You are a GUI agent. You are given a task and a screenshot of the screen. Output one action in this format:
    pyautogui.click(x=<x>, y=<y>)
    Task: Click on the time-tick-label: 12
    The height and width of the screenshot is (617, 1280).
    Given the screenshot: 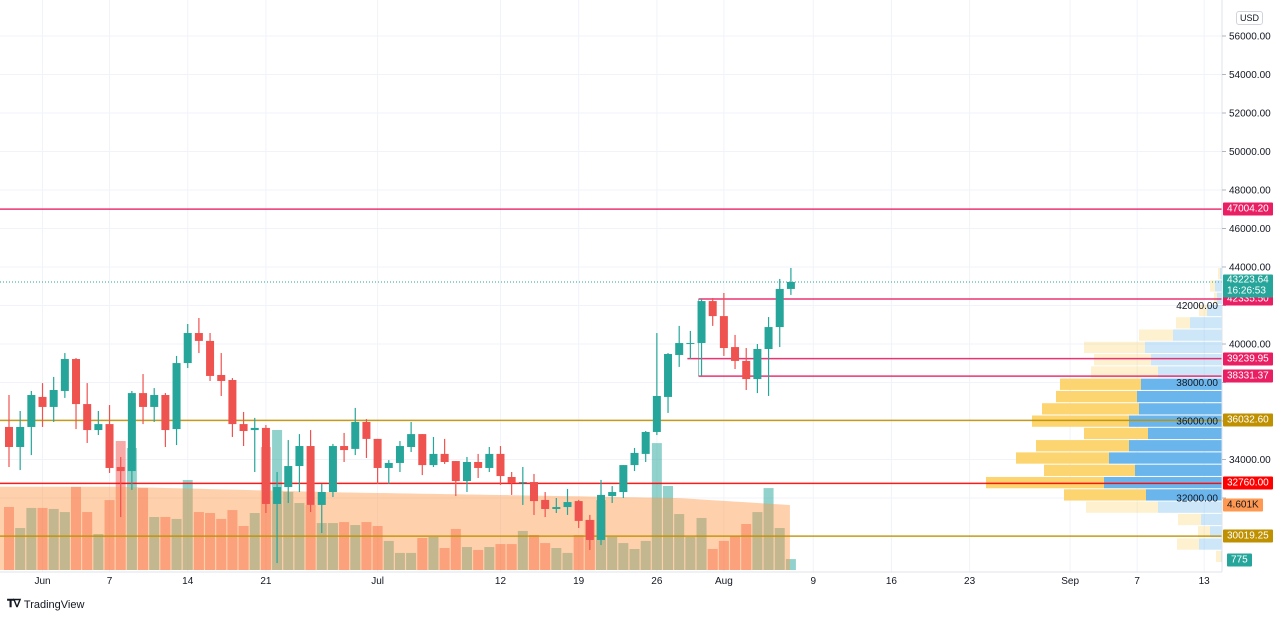 What is the action you would take?
    pyautogui.click(x=501, y=581)
    